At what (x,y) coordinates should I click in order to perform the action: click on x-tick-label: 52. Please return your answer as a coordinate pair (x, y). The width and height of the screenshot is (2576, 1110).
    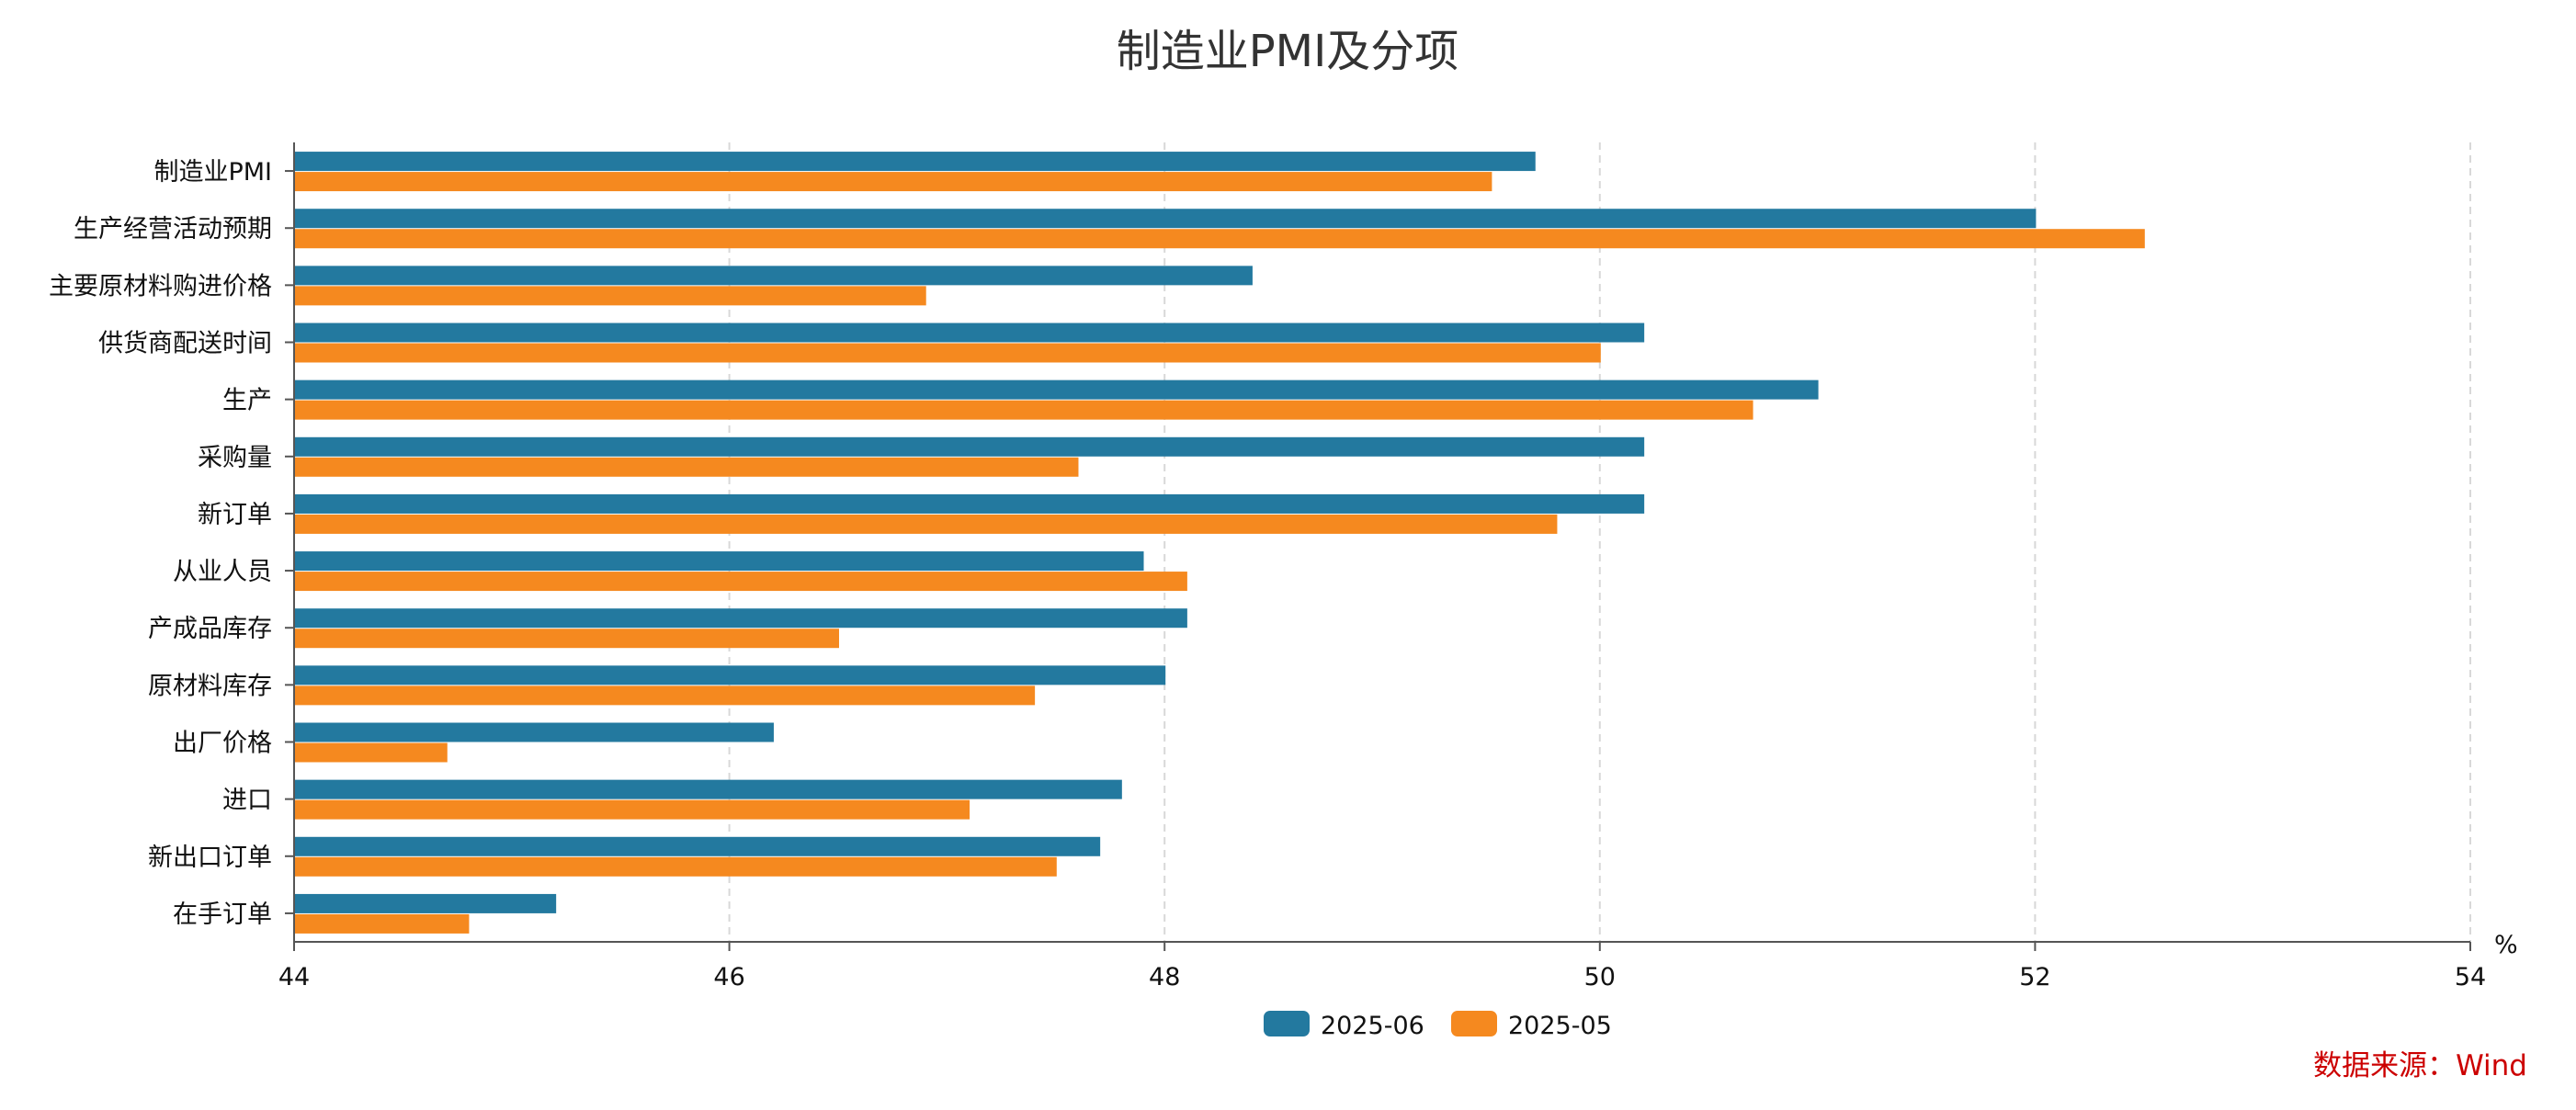
    Looking at the image, I should click on (2034, 977).